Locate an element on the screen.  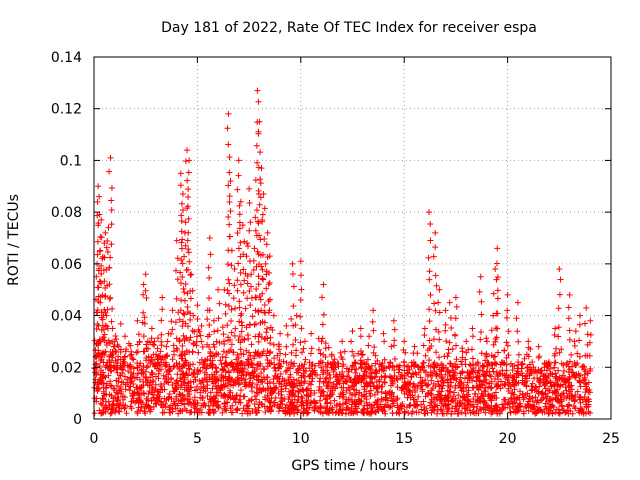
y-tick-label: 0.02 is located at coordinates (66, 368).